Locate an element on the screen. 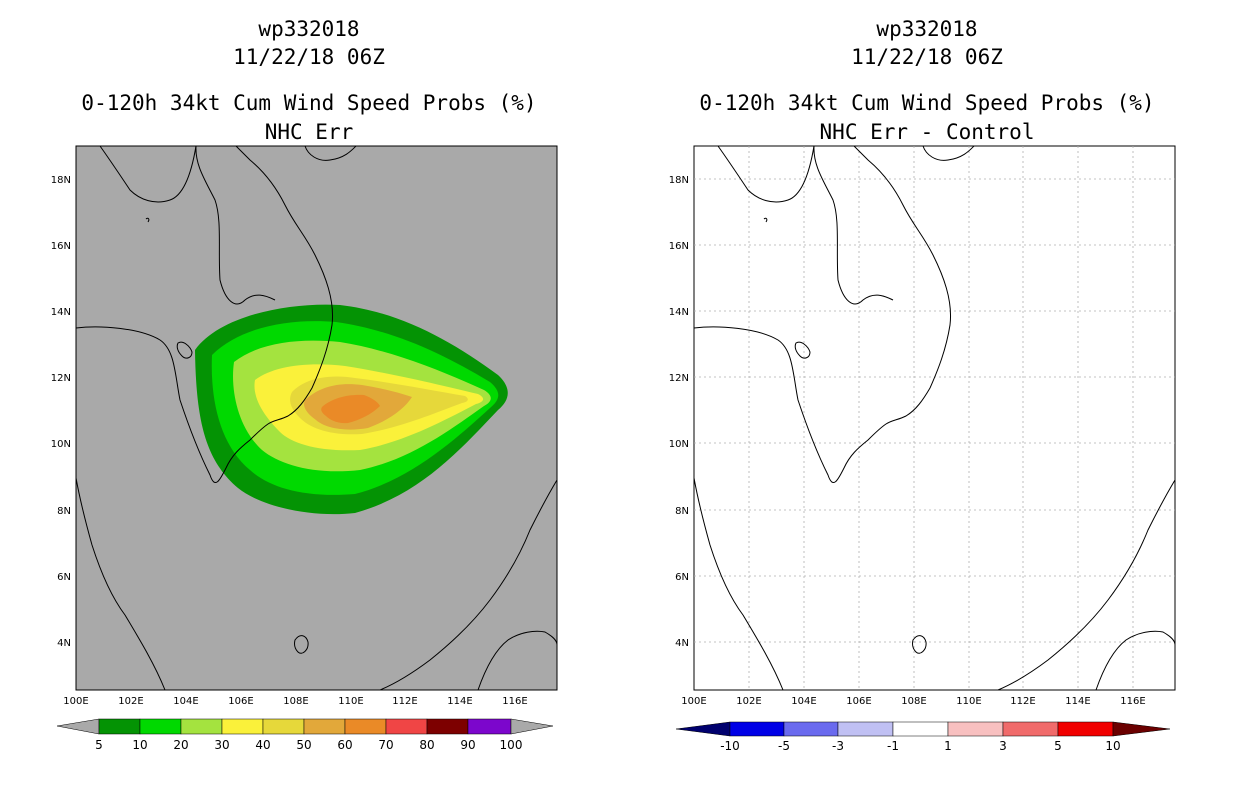 Image resolution: width=1236 pixels, height=800 pixels. left-colorbar-labels: 5 10 20 30 40 50 60 70 80 90 100 is located at coordinates (308, 745).